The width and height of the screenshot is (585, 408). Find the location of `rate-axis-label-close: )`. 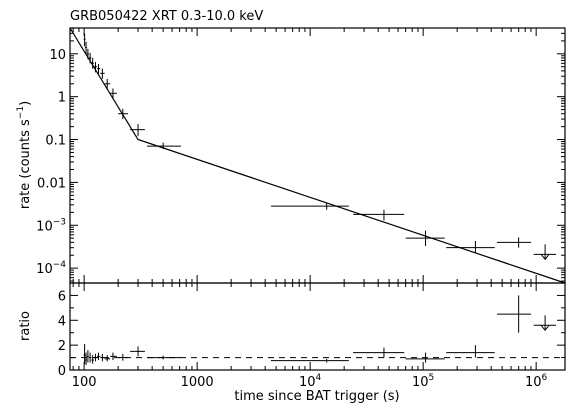

rate-axis-label-close: ) is located at coordinates (25, 103).